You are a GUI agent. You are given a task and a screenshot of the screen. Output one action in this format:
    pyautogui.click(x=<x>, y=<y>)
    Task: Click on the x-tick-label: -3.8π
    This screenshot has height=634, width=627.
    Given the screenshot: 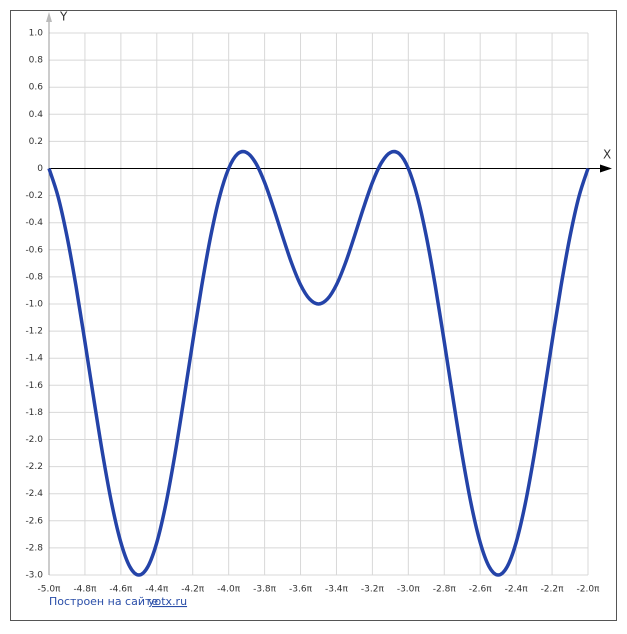 What is the action you would take?
    pyautogui.click(x=265, y=590)
    